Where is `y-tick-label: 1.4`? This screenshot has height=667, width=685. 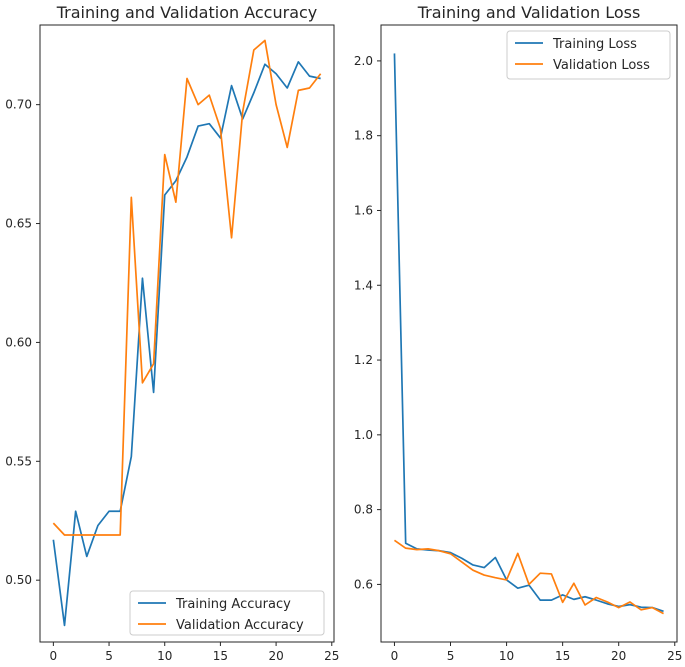 y-tick-label: 1.4 is located at coordinates (363, 285).